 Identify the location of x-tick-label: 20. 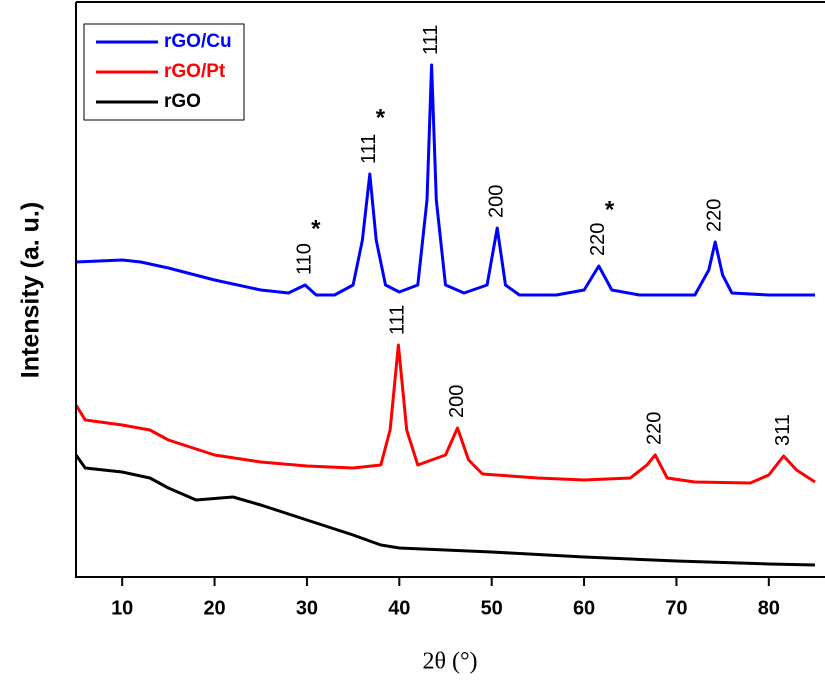
(214, 608).